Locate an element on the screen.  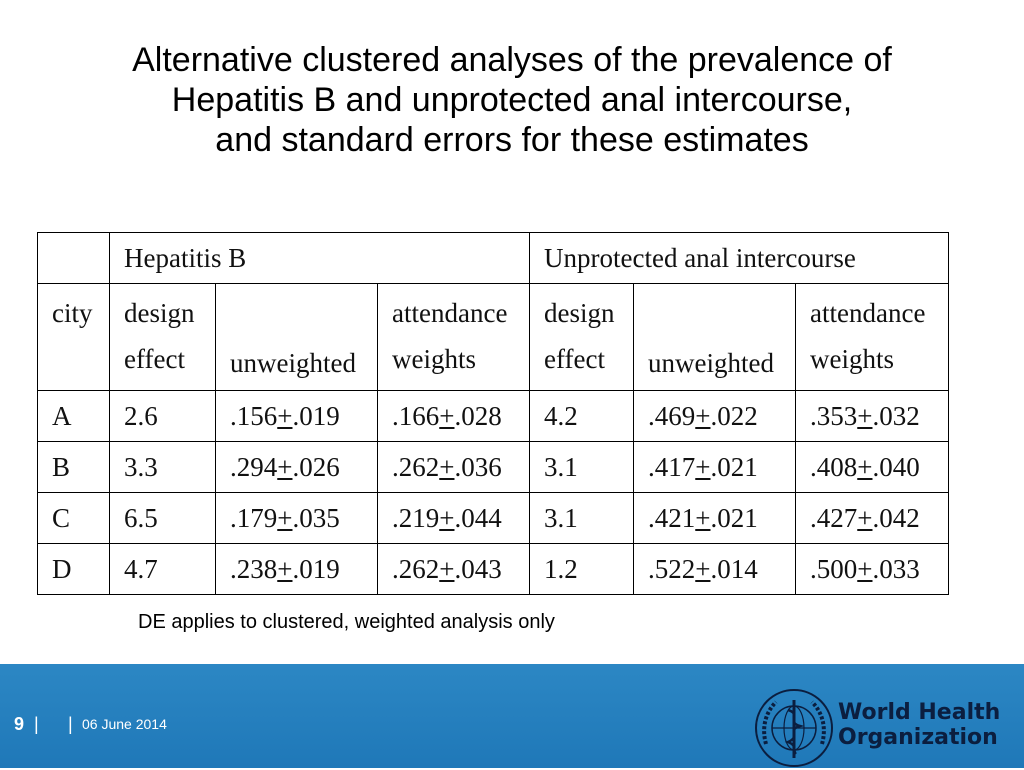
page-number: 9 is located at coordinates (19, 724).